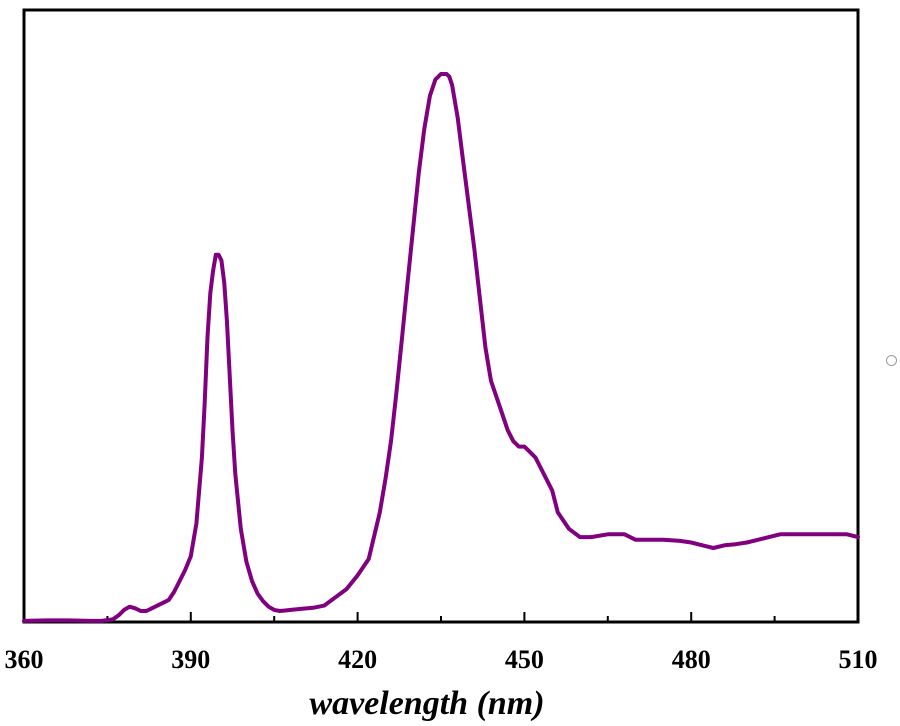  What do you see at coordinates (190, 659) in the screenshot?
I see `x-tick-label: 390` at bounding box center [190, 659].